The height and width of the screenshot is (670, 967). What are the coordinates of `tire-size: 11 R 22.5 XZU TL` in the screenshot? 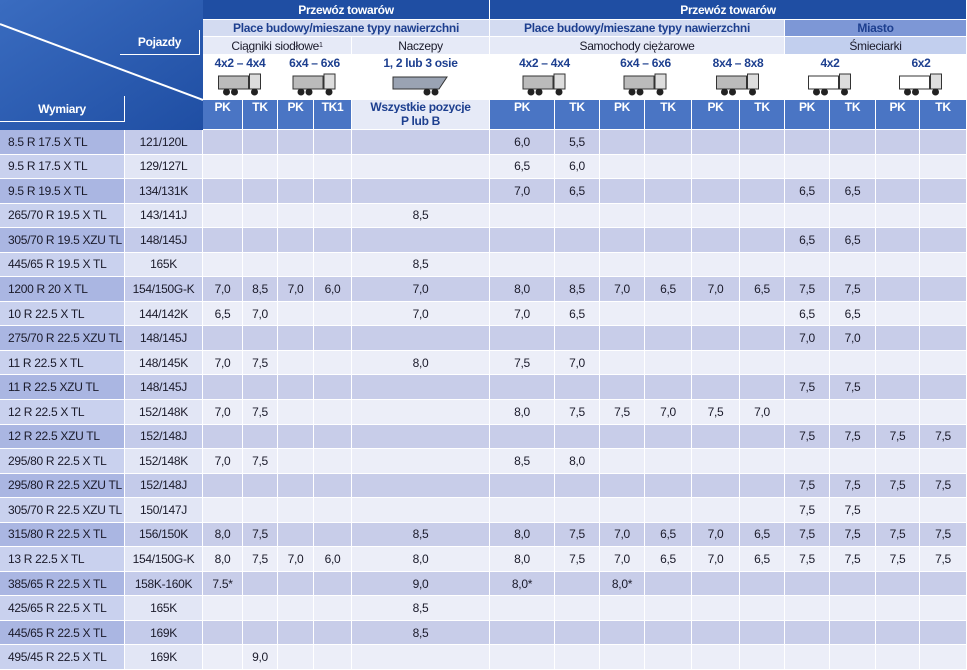 It's located at (62, 387).